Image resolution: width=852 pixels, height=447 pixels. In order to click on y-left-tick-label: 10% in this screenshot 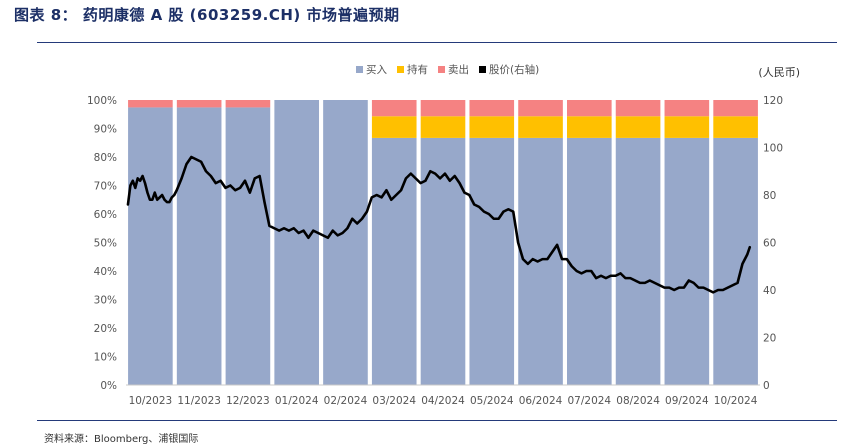, I will do `click(105, 358)`.